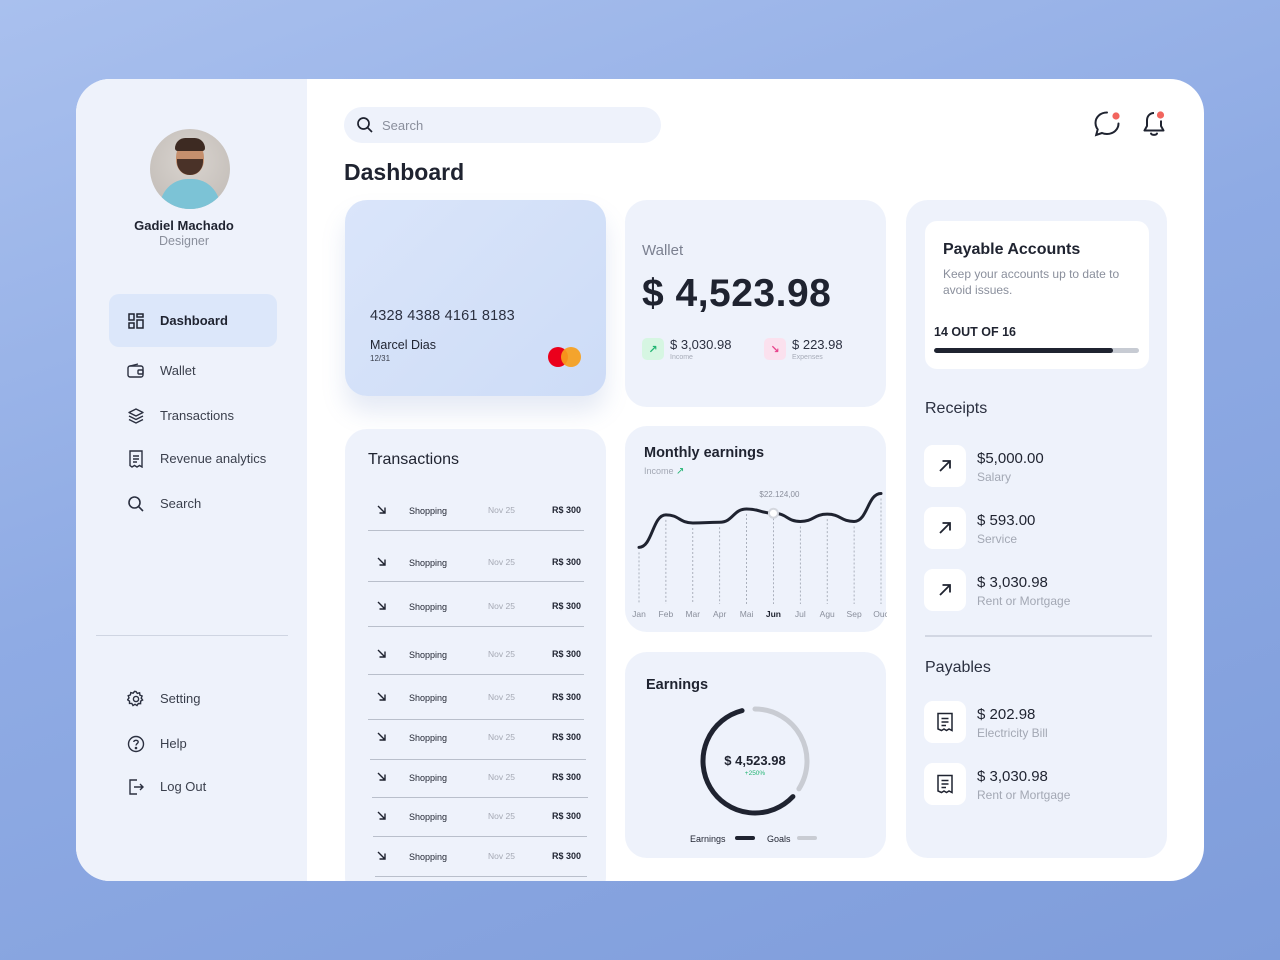 This screenshot has width=1280, height=960. What do you see at coordinates (807, 357) in the screenshot?
I see `expenses-label: Expenses` at bounding box center [807, 357].